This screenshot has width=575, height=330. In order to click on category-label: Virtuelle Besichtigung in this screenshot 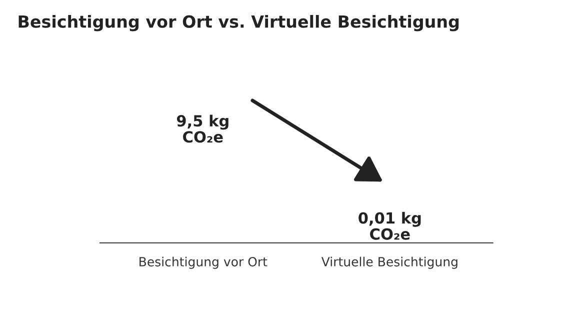, I will do `click(389, 262)`.